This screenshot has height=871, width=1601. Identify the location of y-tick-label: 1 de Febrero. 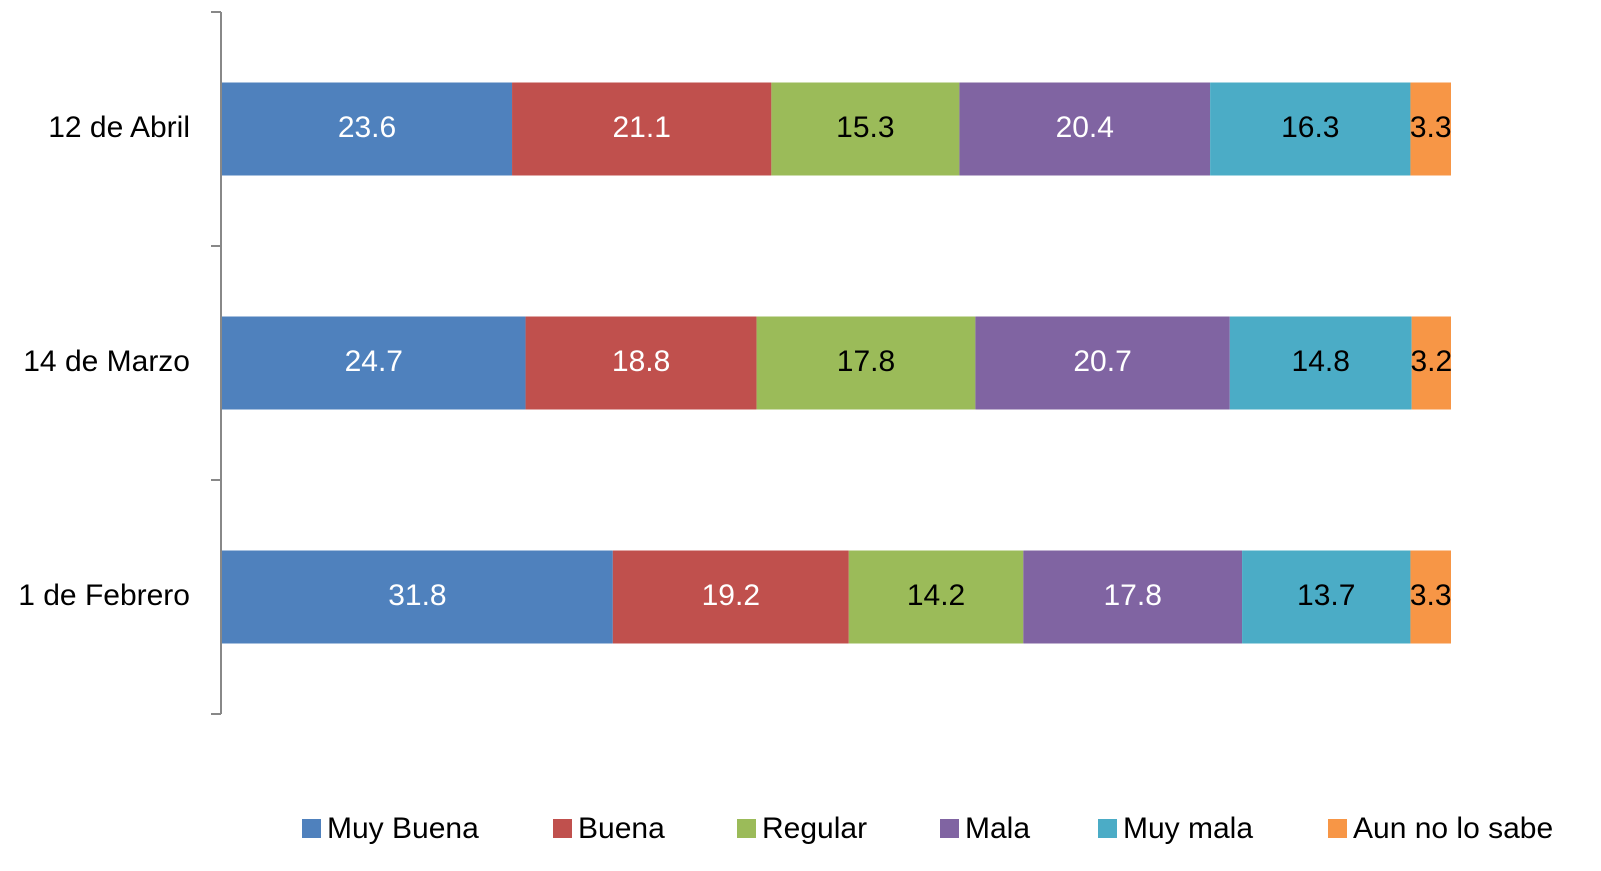
(104, 595).